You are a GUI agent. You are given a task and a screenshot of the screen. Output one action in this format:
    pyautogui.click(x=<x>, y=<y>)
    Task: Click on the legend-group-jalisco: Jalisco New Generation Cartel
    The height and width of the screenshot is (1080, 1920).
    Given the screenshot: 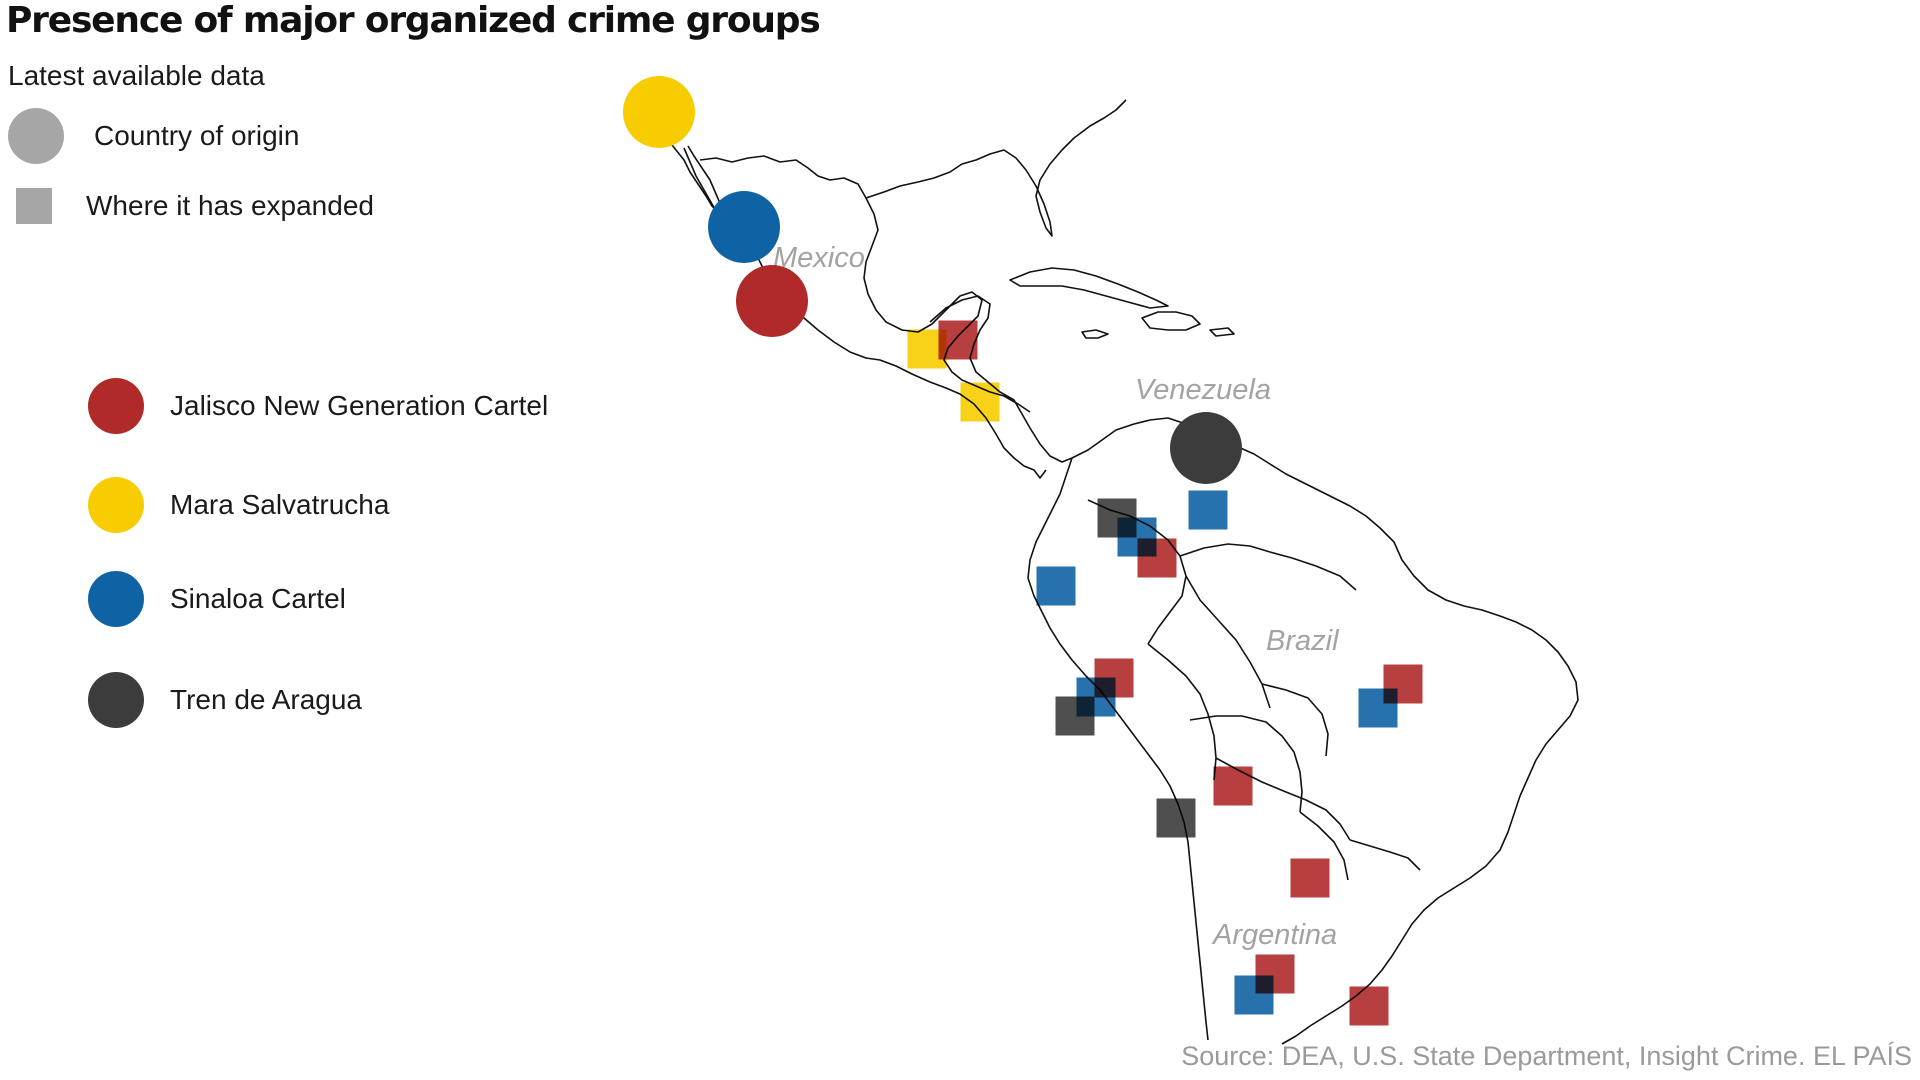 What is the action you would take?
    pyautogui.click(x=318, y=406)
    